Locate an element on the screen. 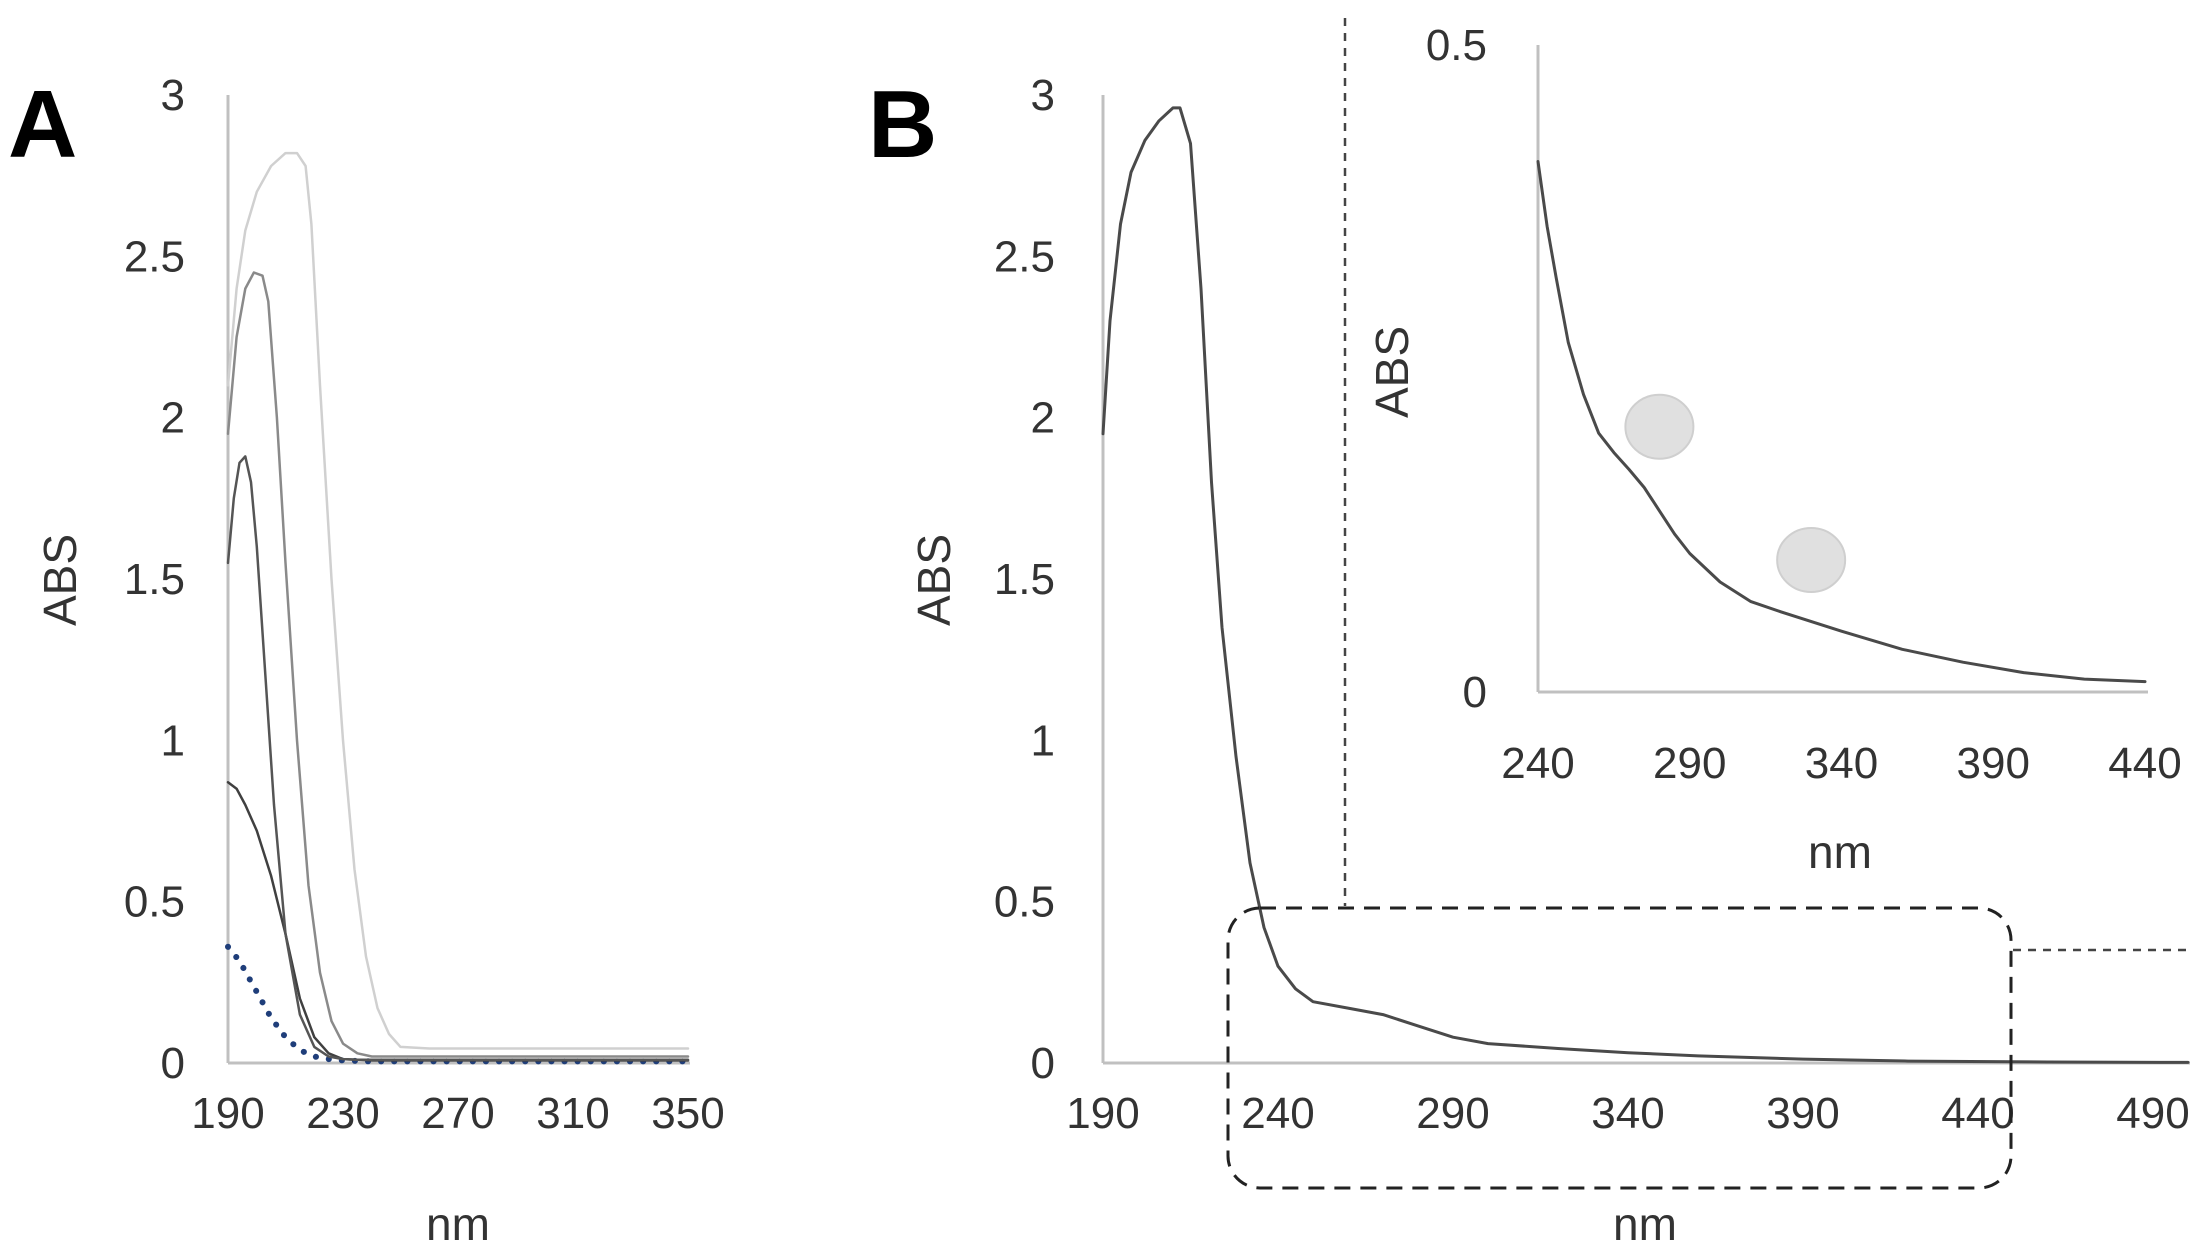 The width and height of the screenshot is (2196, 1252). panel-a-y-tick-label: 2 is located at coordinates (173, 418).